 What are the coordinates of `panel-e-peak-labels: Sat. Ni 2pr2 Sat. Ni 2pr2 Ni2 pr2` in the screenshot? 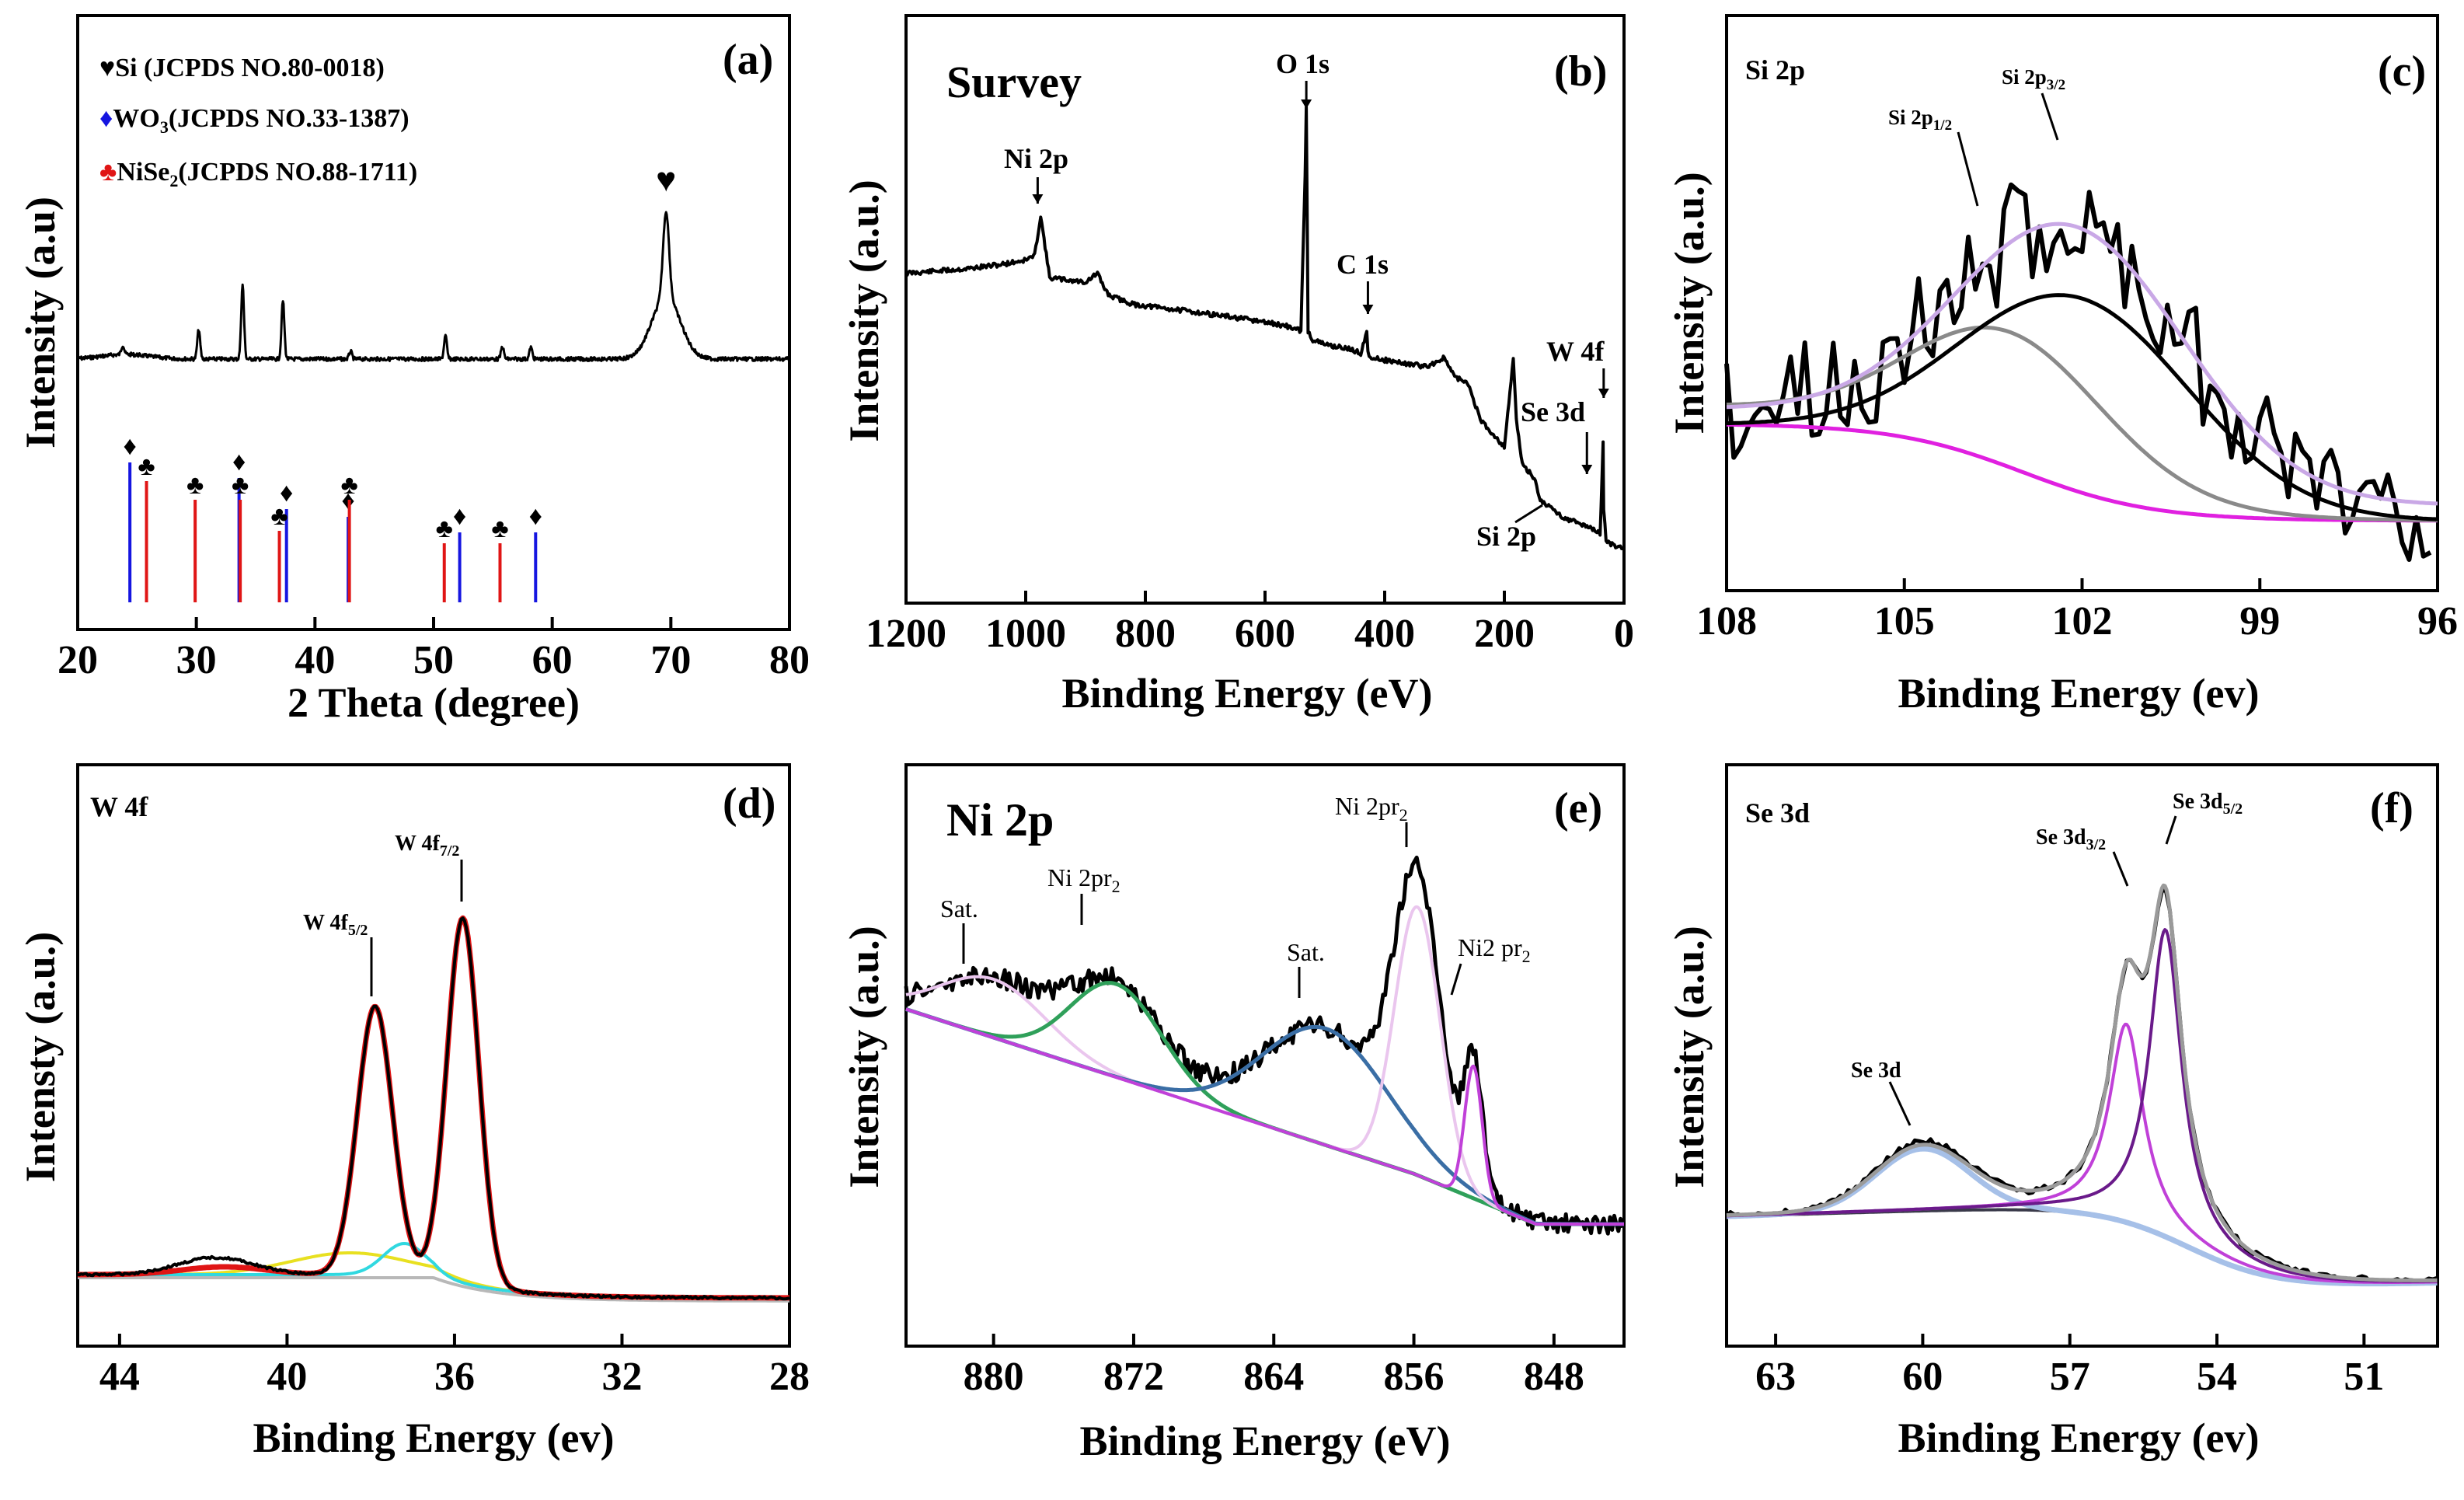 It's located at (1235, 879).